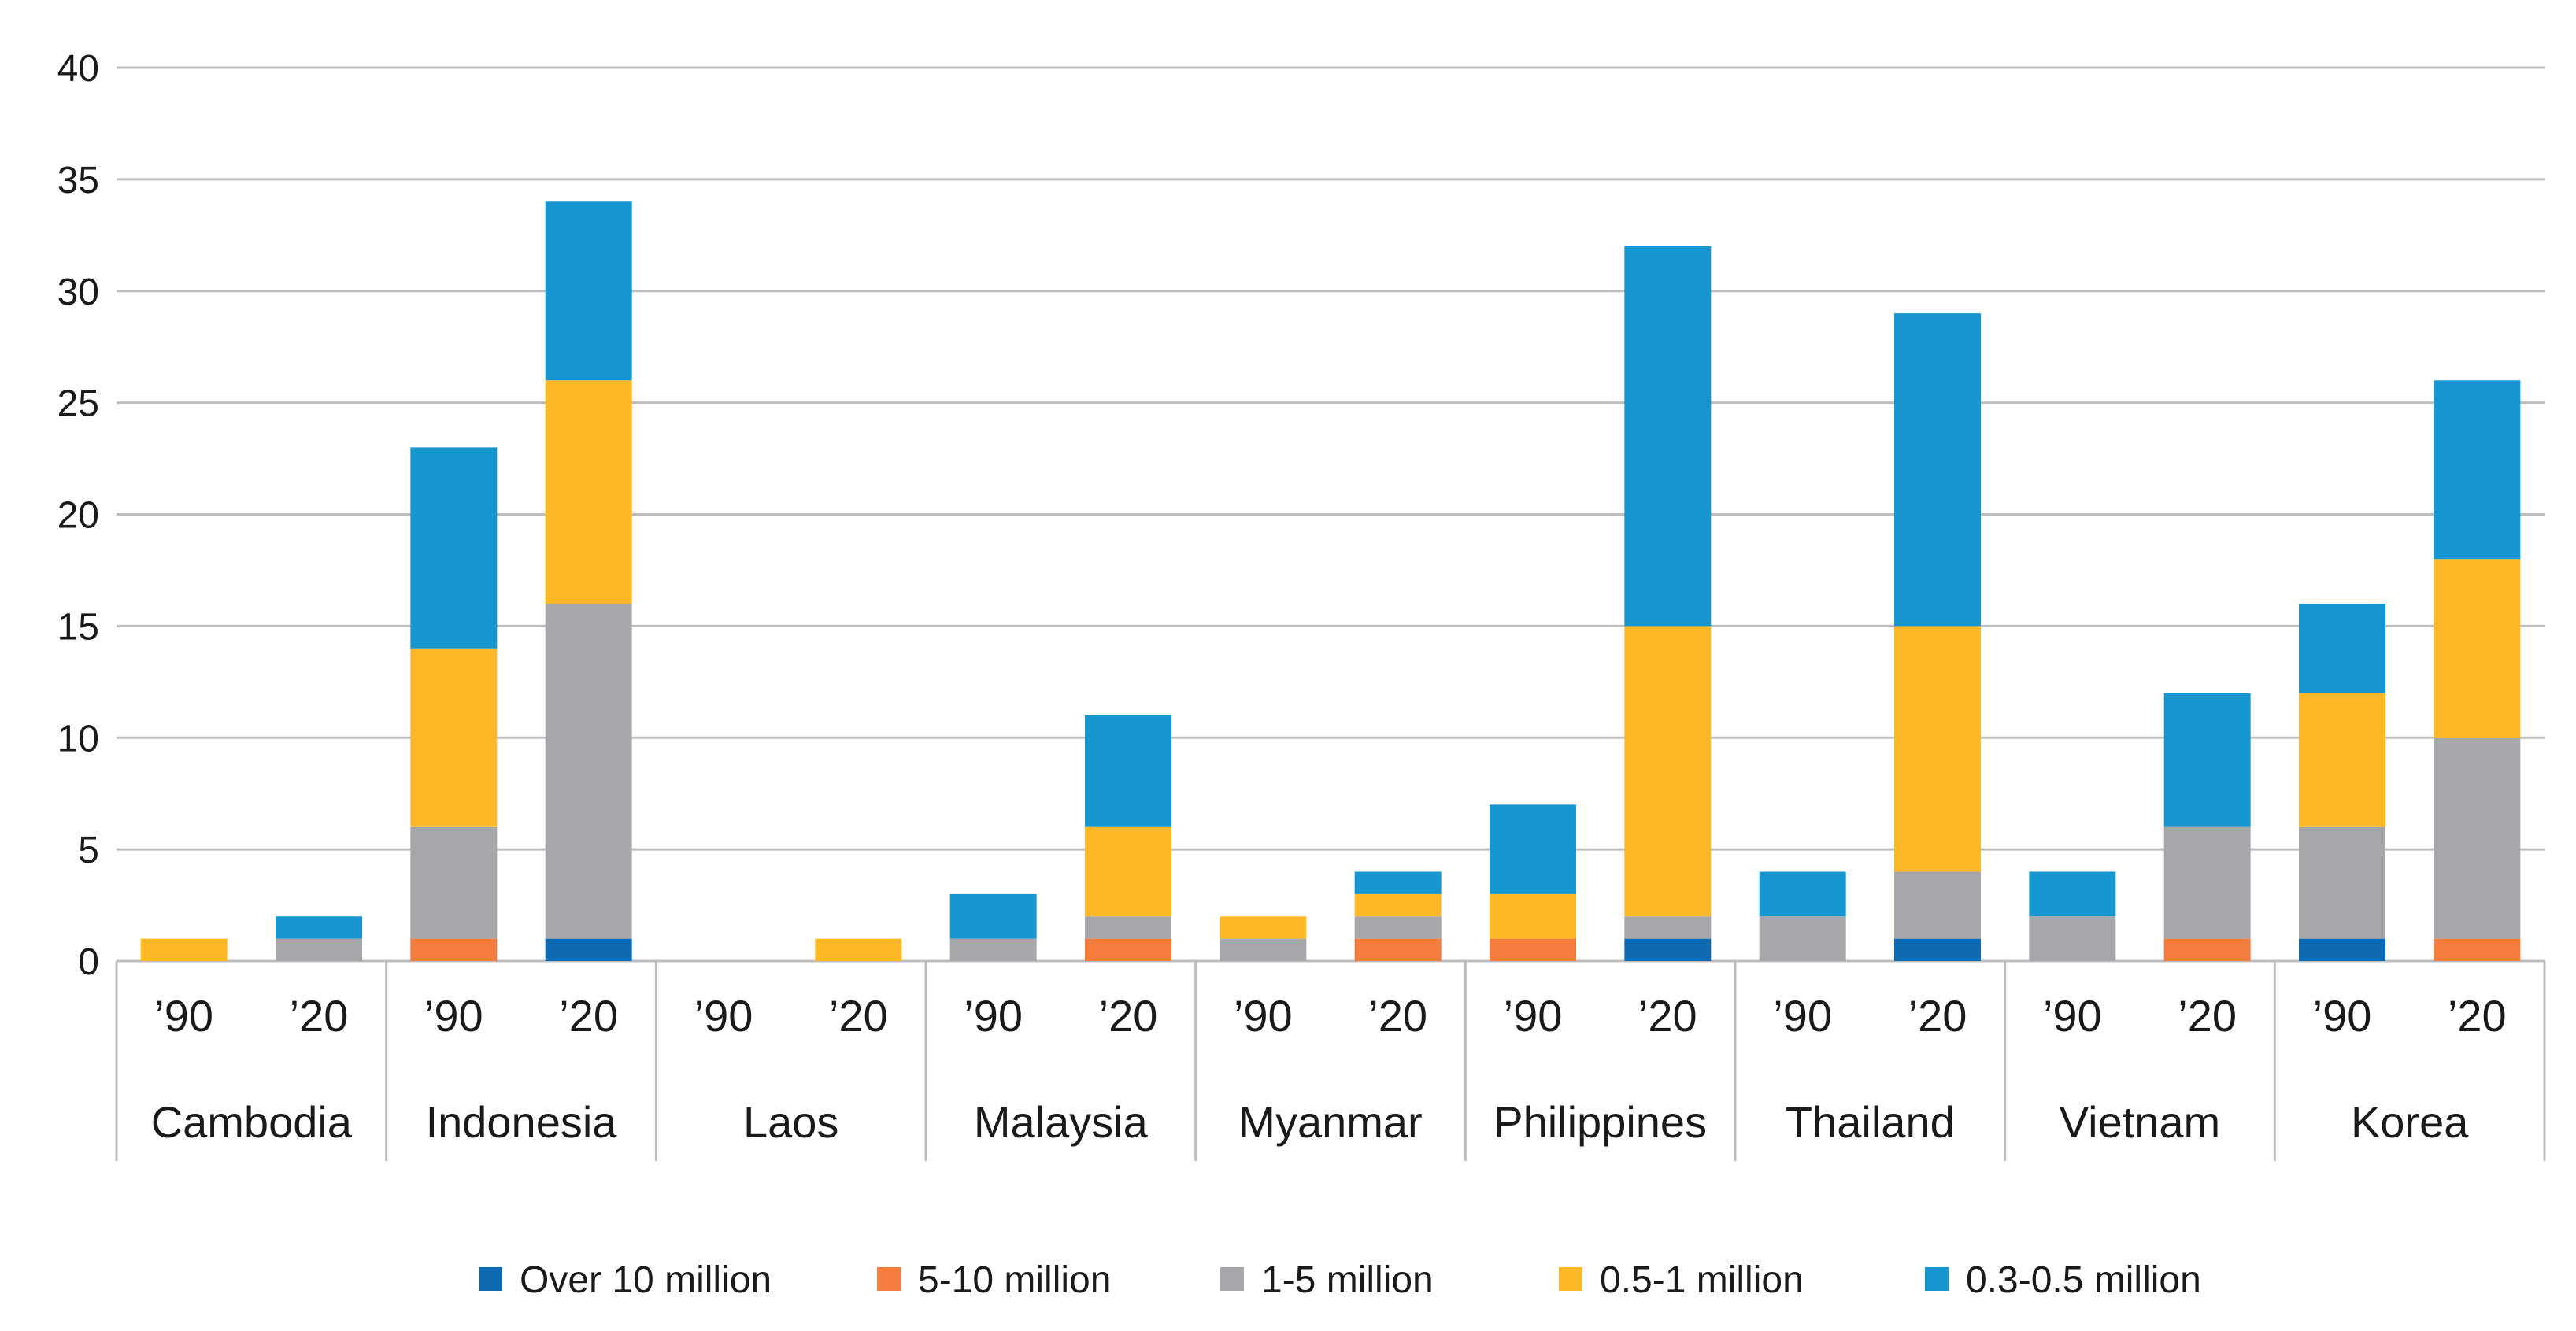 The width and height of the screenshot is (2576, 1331). What do you see at coordinates (1347, 1280) in the screenshot?
I see `legend-label: 1-5 million` at bounding box center [1347, 1280].